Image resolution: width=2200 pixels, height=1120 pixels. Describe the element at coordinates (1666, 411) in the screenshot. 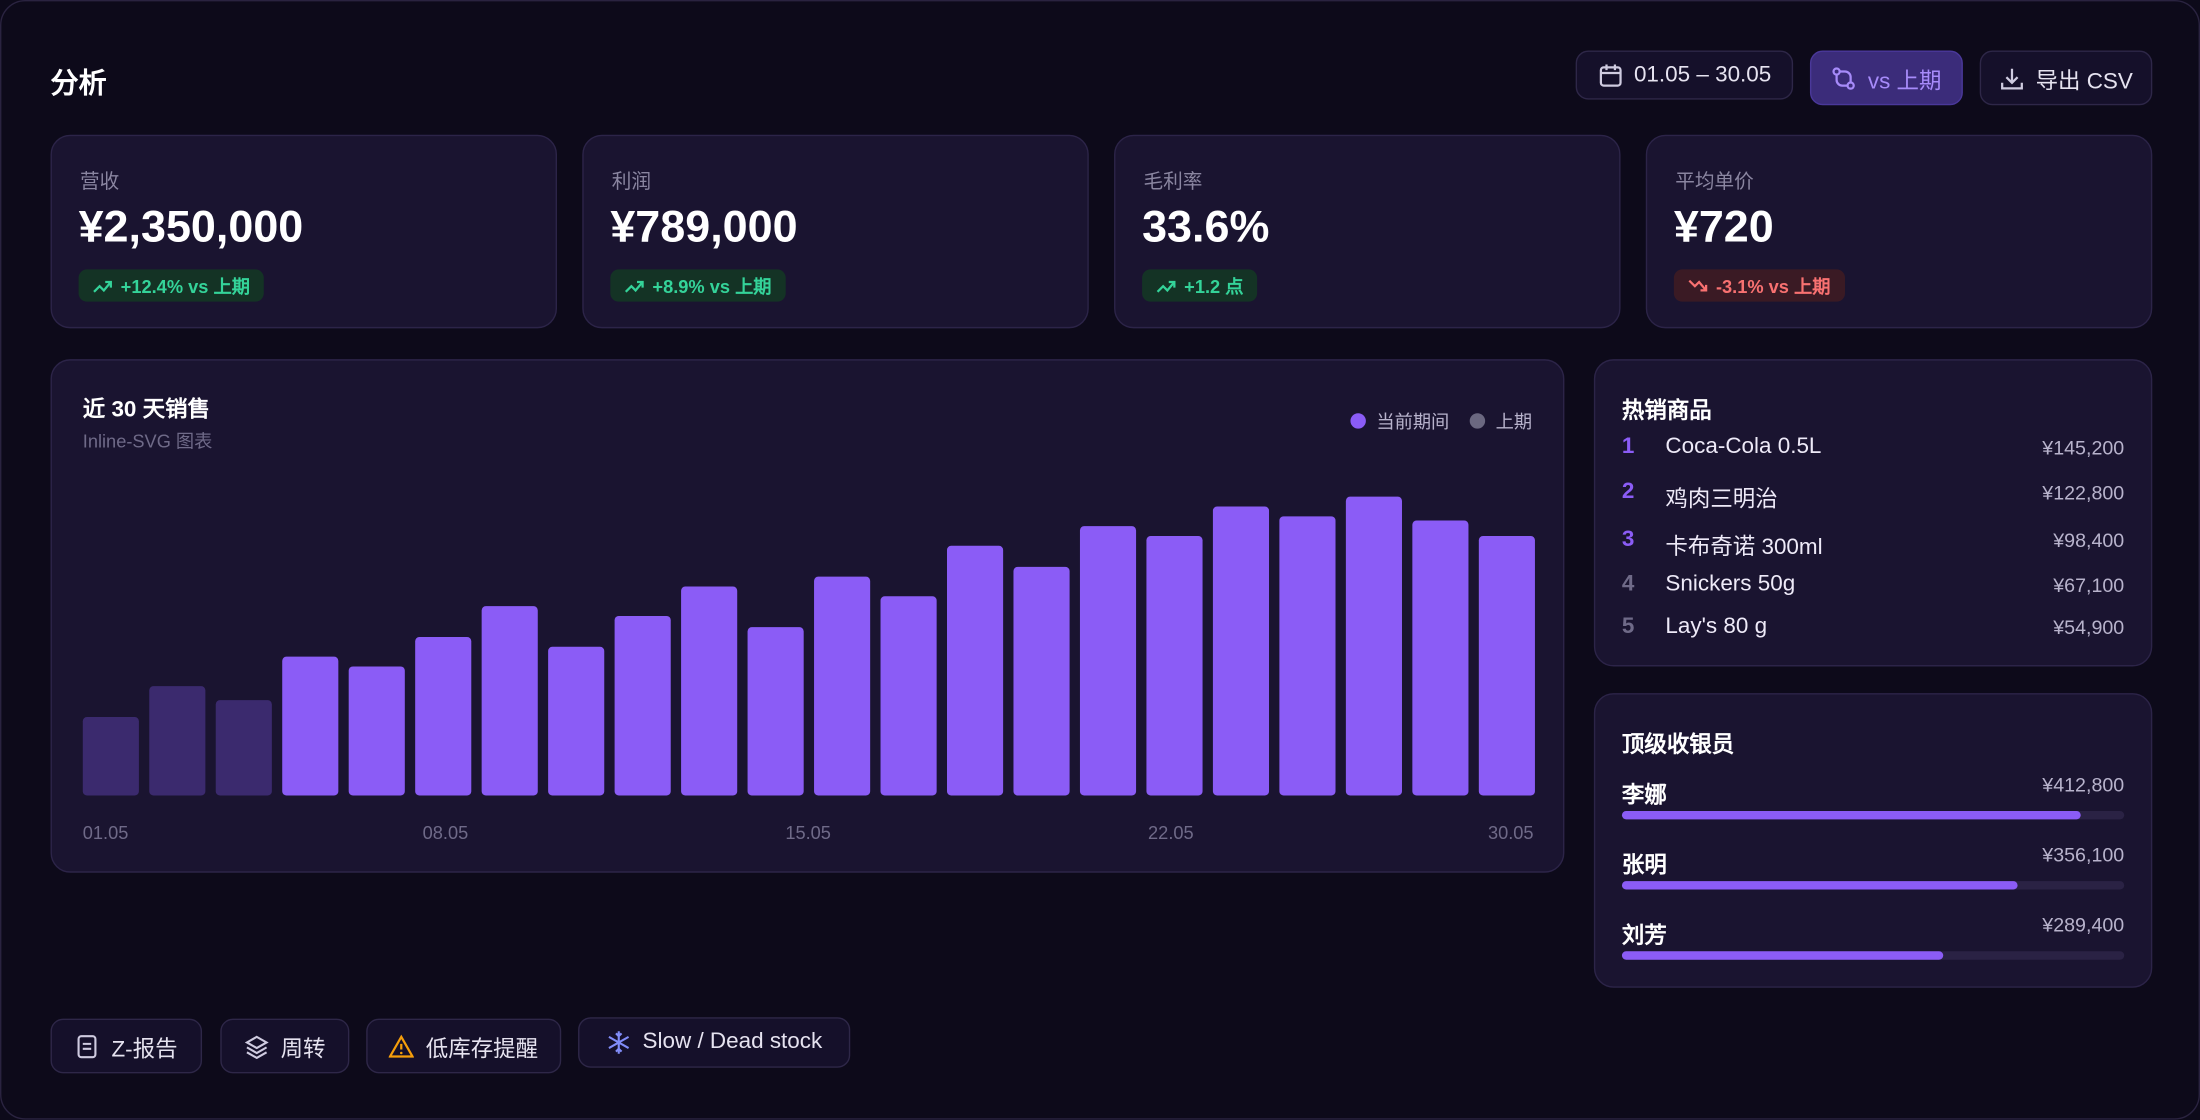

I see `card-title: 热销商品` at that location.